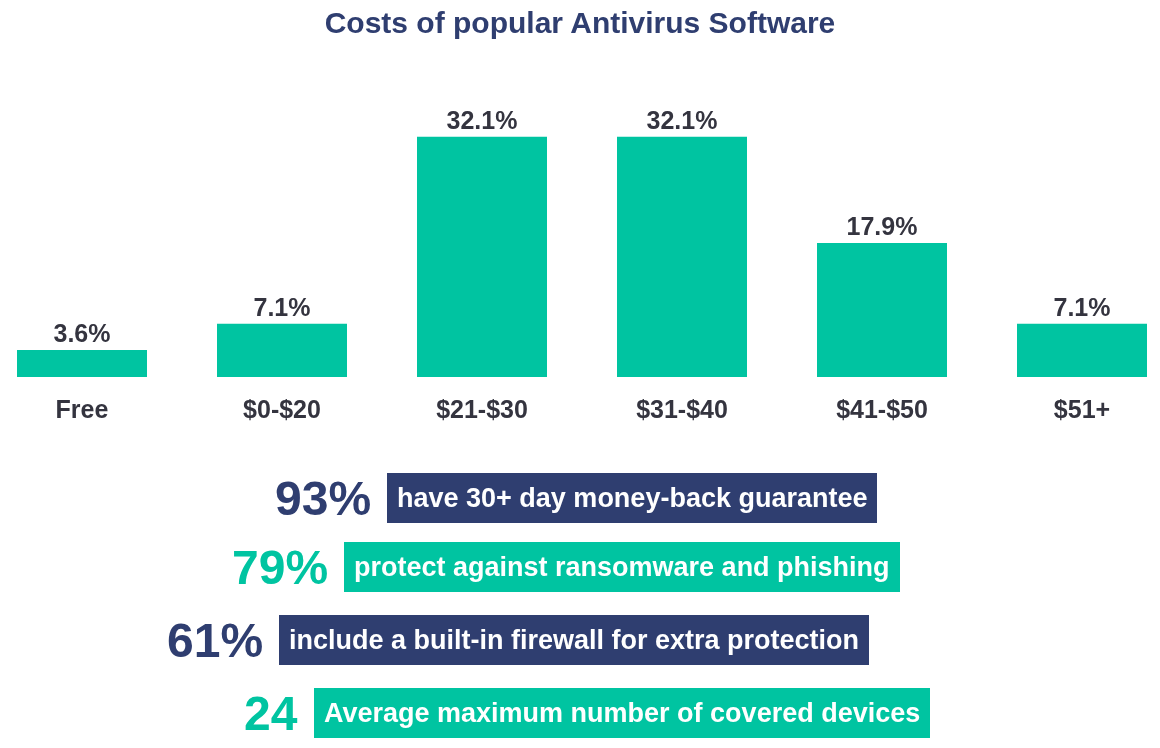 The width and height of the screenshot is (1160, 748). Describe the element at coordinates (282, 409) in the screenshot. I see `x-tick-label: $0-$20` at that location.